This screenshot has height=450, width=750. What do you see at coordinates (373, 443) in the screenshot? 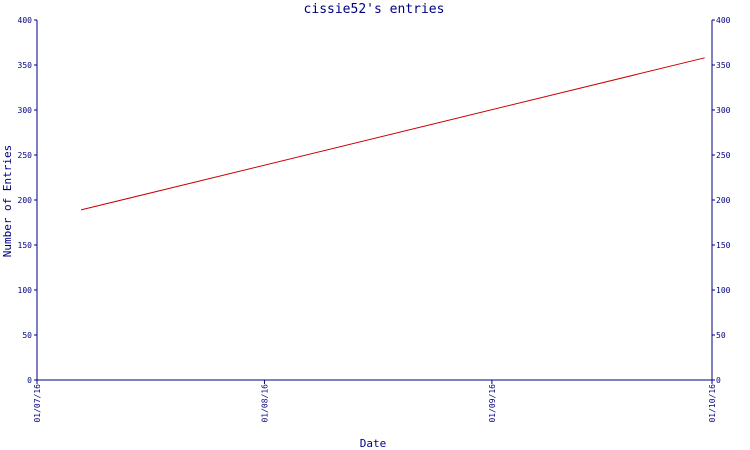
I see `x-axis-label: Date` at bounding box center [373, 443].